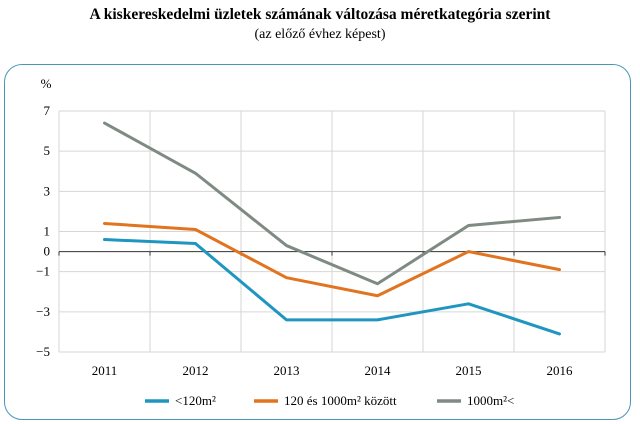 Image resolution: width=640 pixels, height=424 pixels. What do you see at coordinates (47, 251) in the screenshot?
I see `y-tick-label: 0` at bounding box center [47, 251].